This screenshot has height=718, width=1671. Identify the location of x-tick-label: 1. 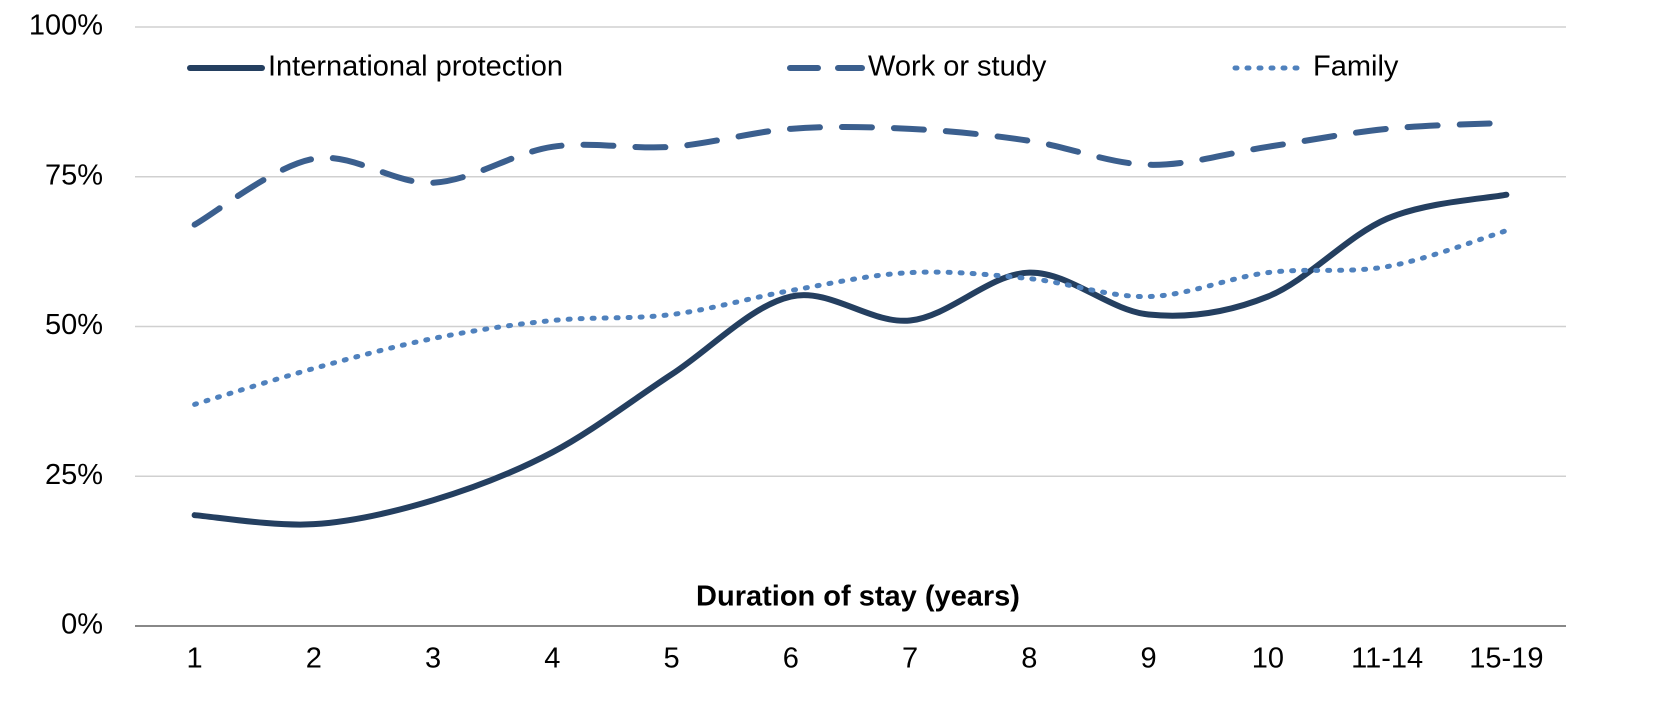
(195, 659).